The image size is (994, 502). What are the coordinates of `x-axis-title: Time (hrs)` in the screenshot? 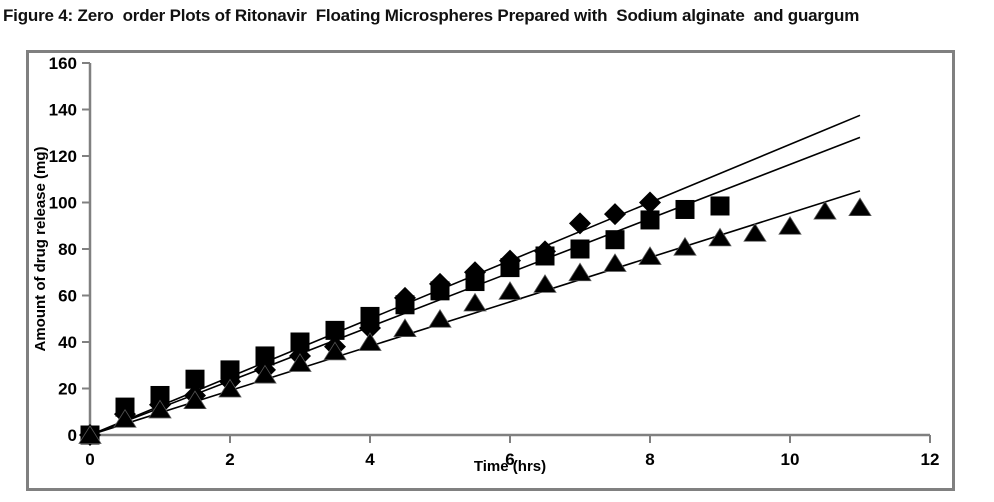 It's located at (510, 466).